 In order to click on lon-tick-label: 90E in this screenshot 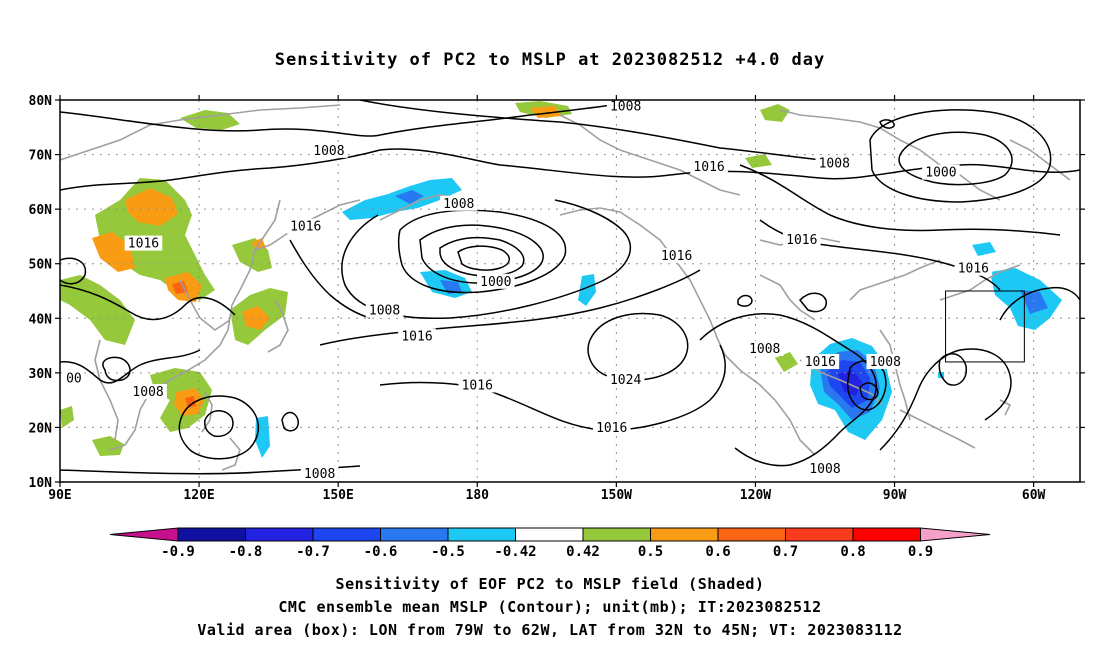, I will do `click(59, 495)`.